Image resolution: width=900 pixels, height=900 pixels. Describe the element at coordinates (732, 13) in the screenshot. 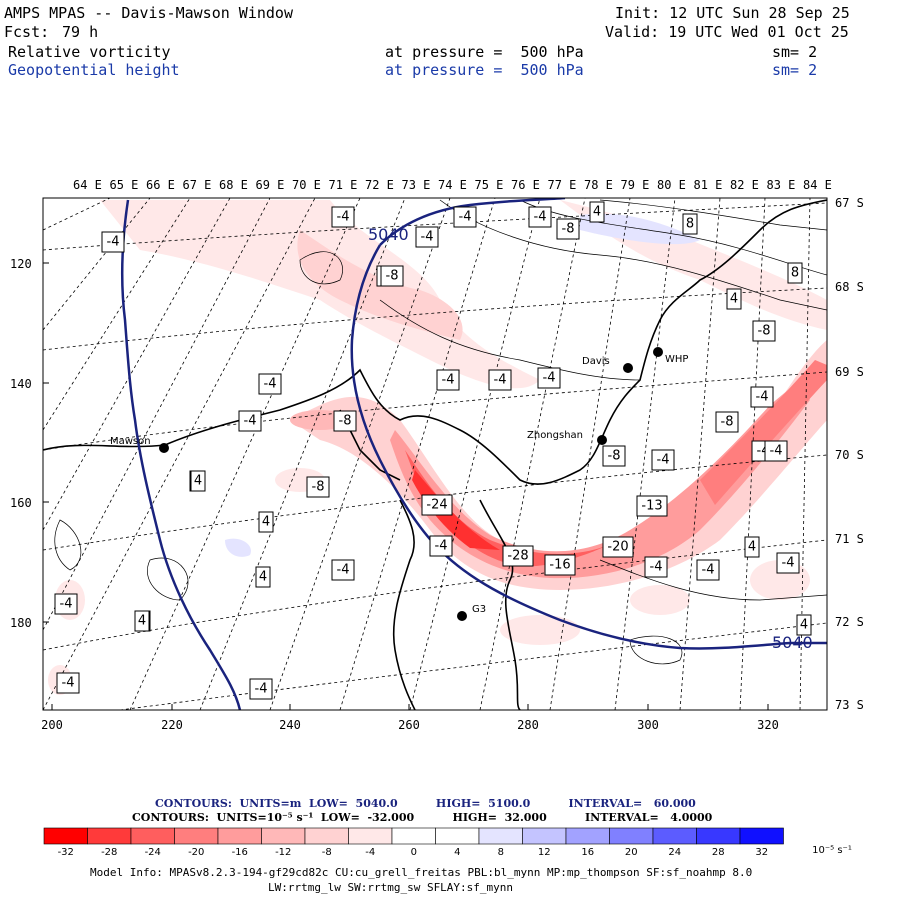

I see `init-time: Init: 12 UTC Sun 28 Sep 25` at that location.